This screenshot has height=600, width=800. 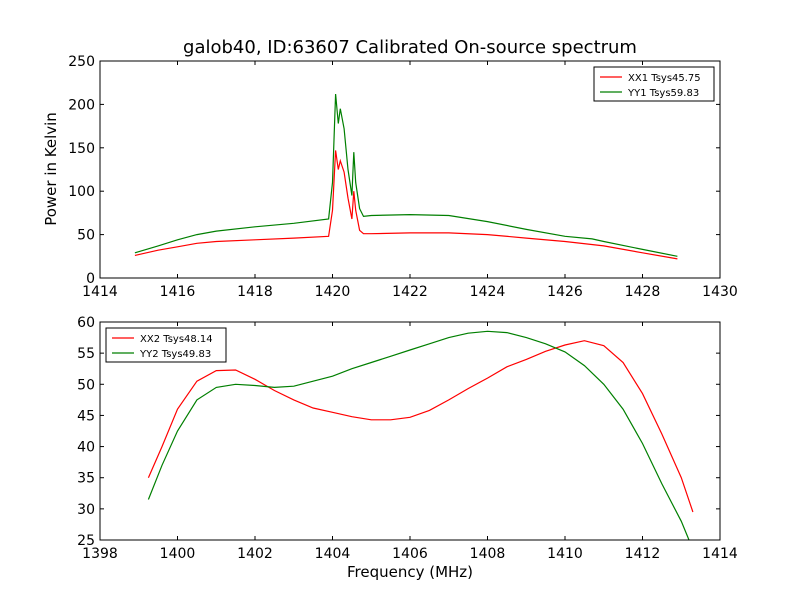 I want to click on top-y-tick-label: 250, so click(x=81, y=62).